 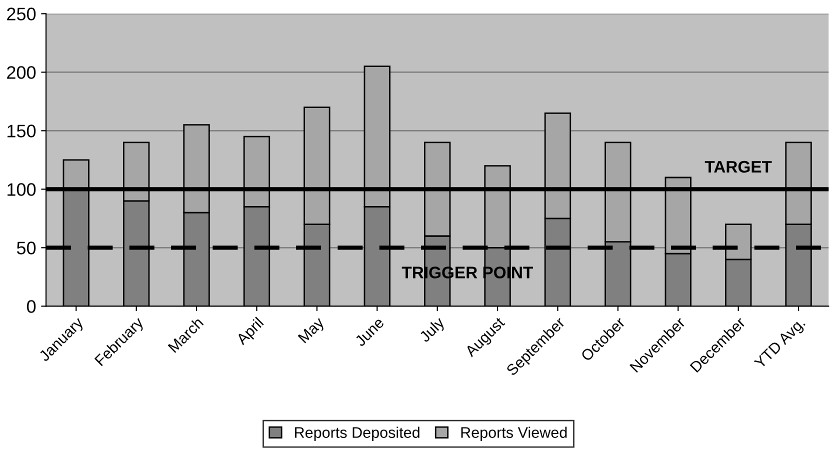 I want to click on ref-line-label: TARGET, so click(x=738, y=166).